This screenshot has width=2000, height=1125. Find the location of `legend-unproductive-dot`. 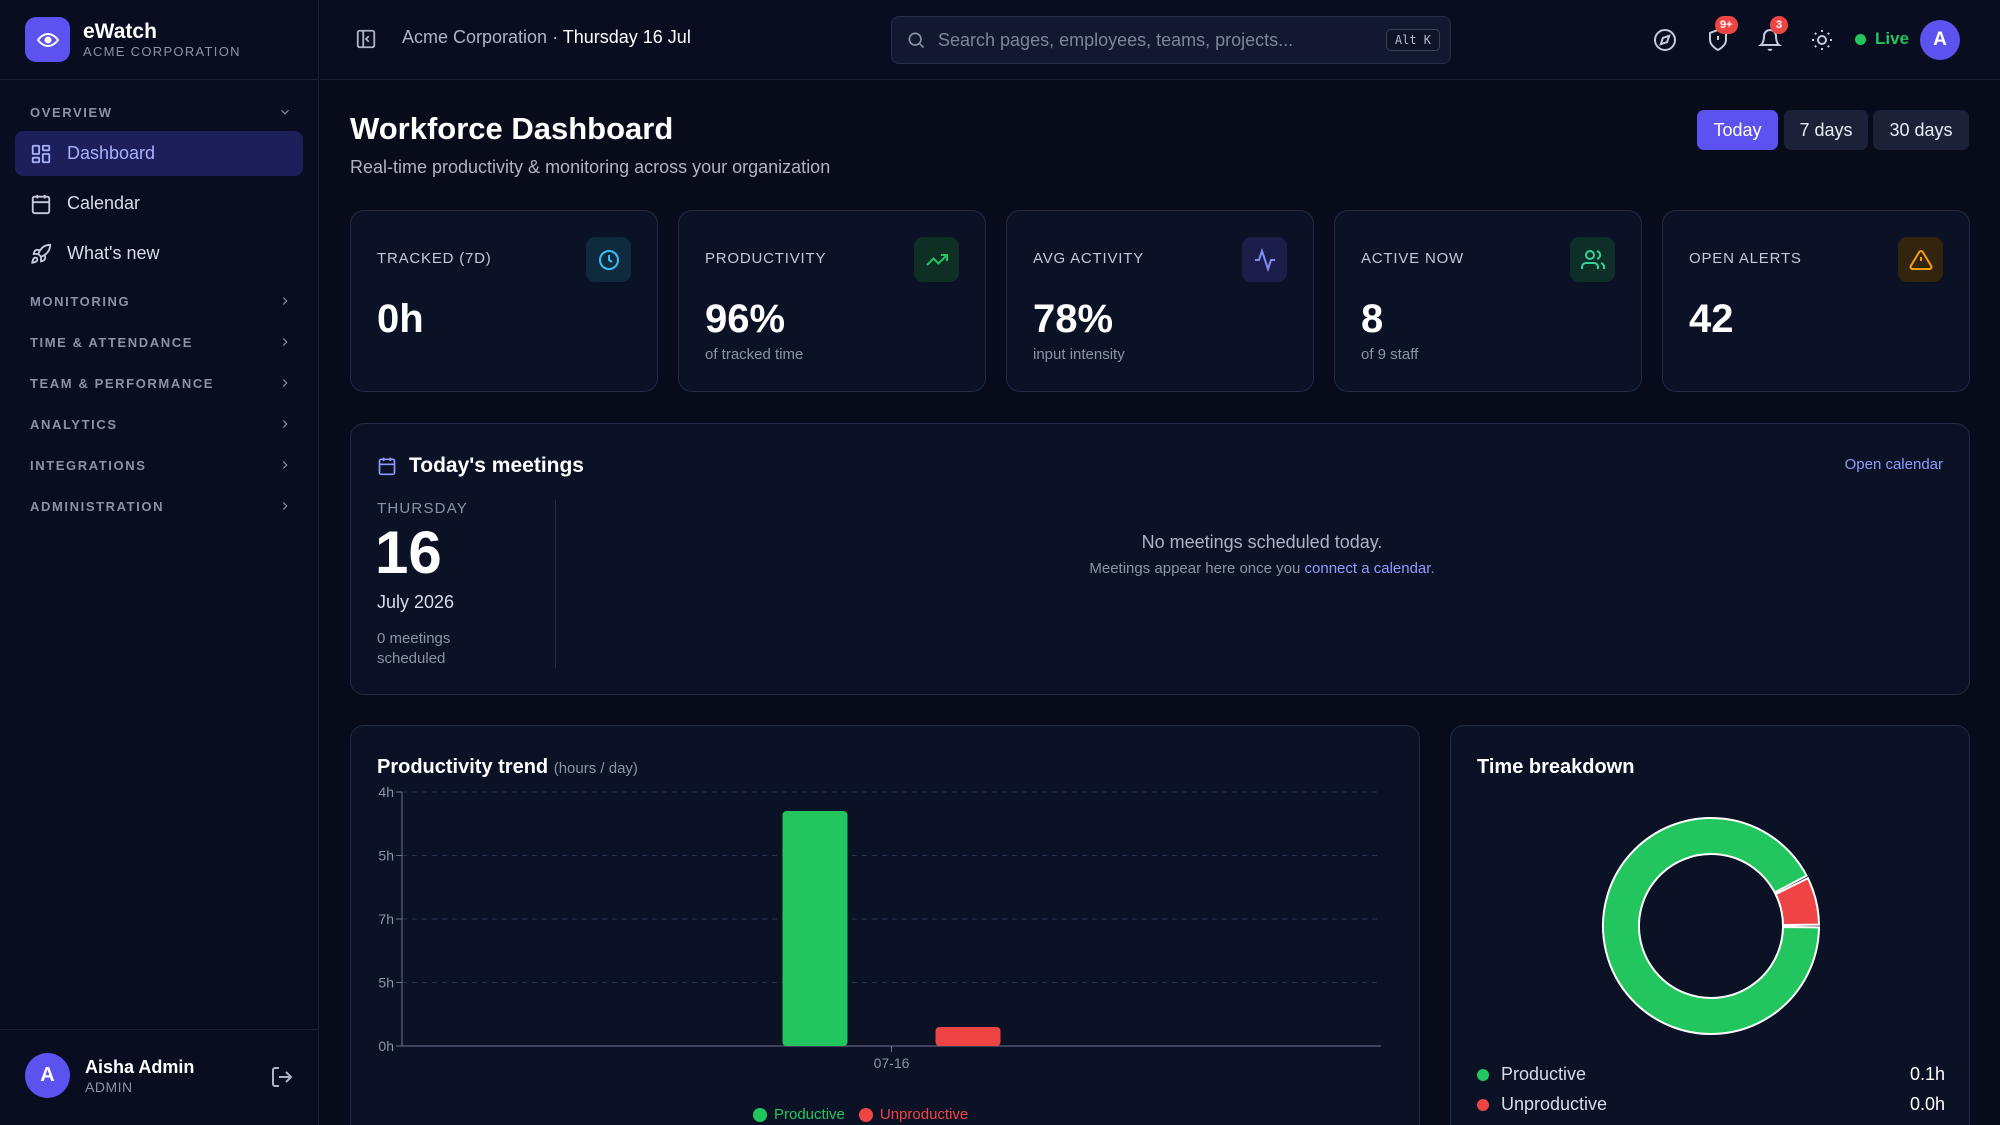

legend-unproductive-dot is located at coordinates (865, 1114).